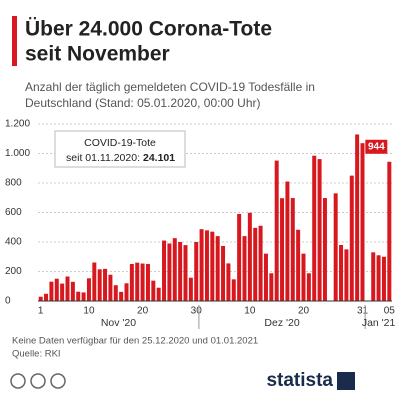 Image resolution: width=405 pixels, height=410 pixels. I want to click on brand: statista, so click(299, 380).